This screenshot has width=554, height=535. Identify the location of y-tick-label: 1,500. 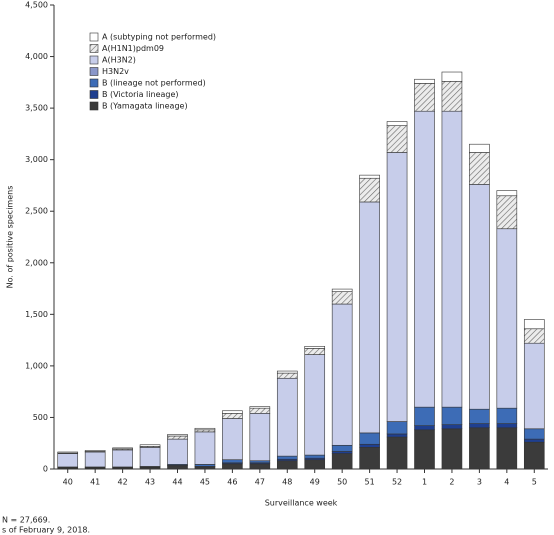
(36, 314).